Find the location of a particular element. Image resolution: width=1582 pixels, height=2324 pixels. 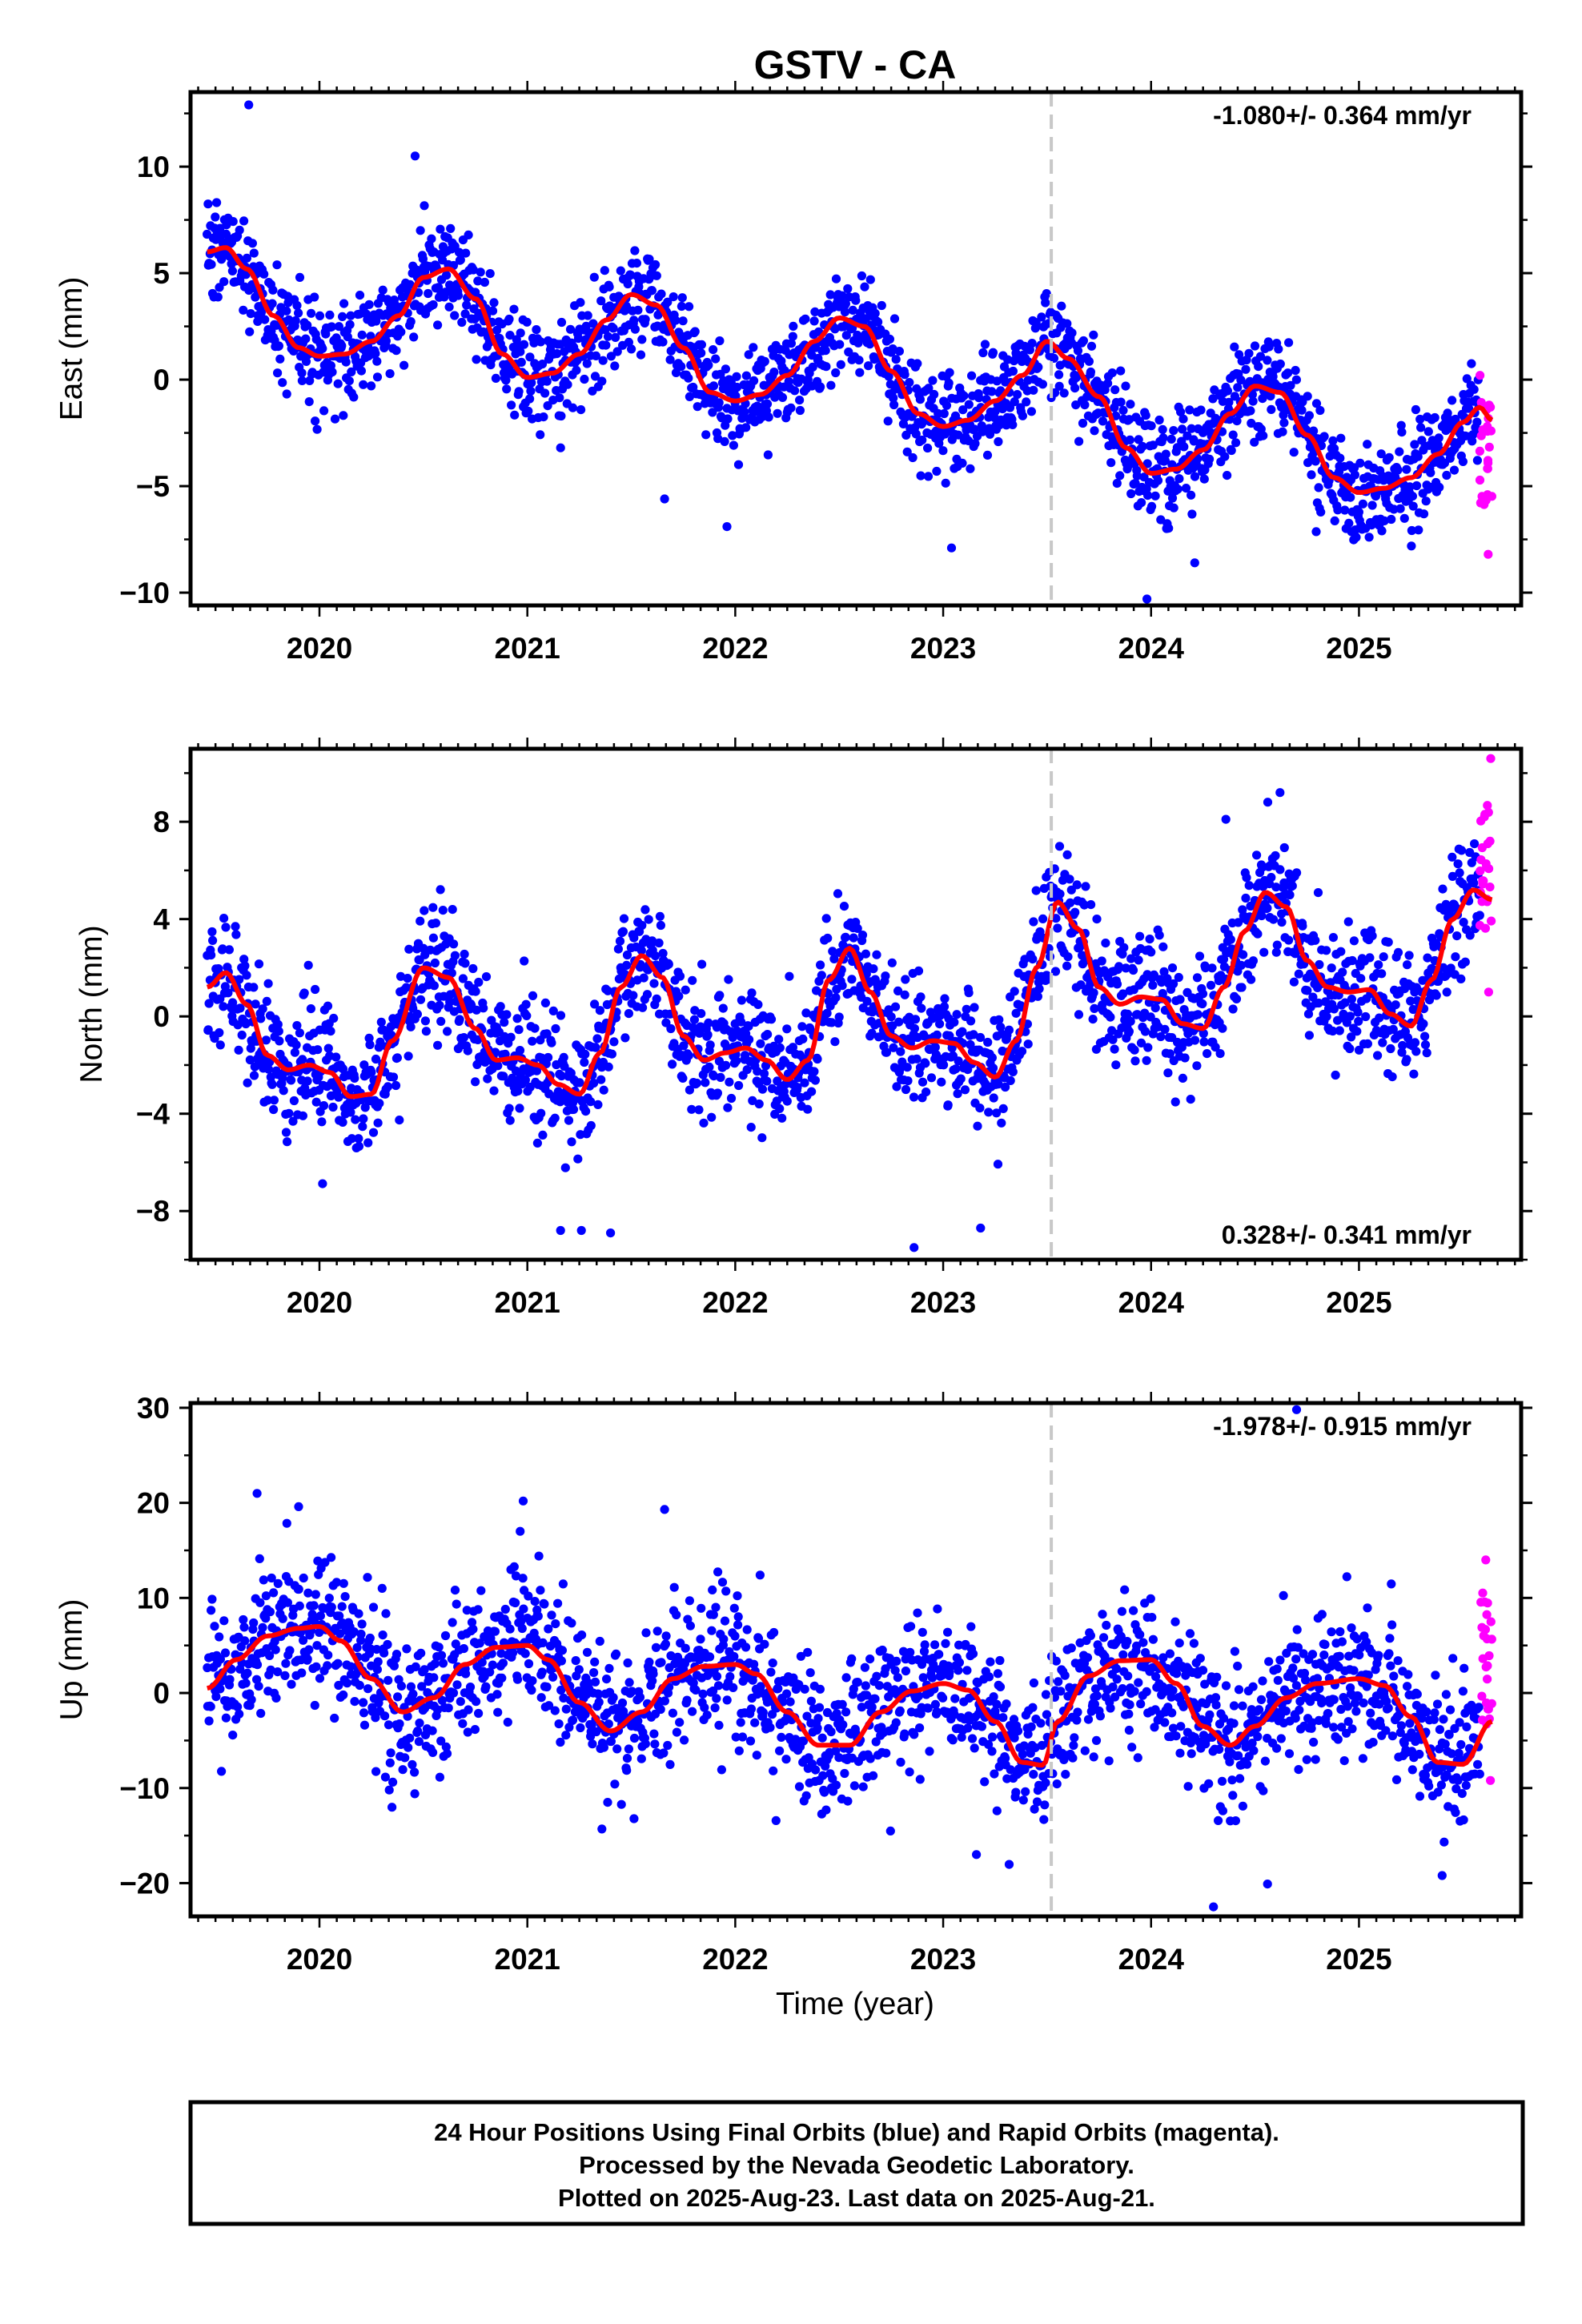

north-x-tick-label: 2020 is located at coordinates (319, 1302).